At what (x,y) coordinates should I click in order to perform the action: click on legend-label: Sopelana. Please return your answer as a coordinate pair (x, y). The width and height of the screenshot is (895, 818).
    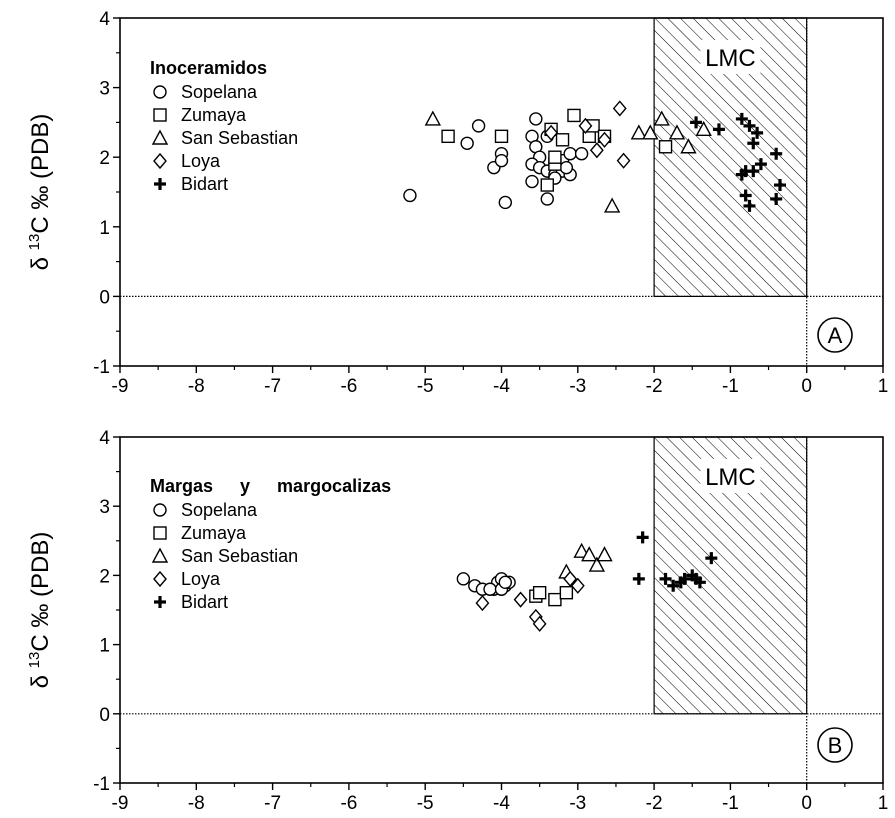
    Looking at the image, I should click on (219, 92).